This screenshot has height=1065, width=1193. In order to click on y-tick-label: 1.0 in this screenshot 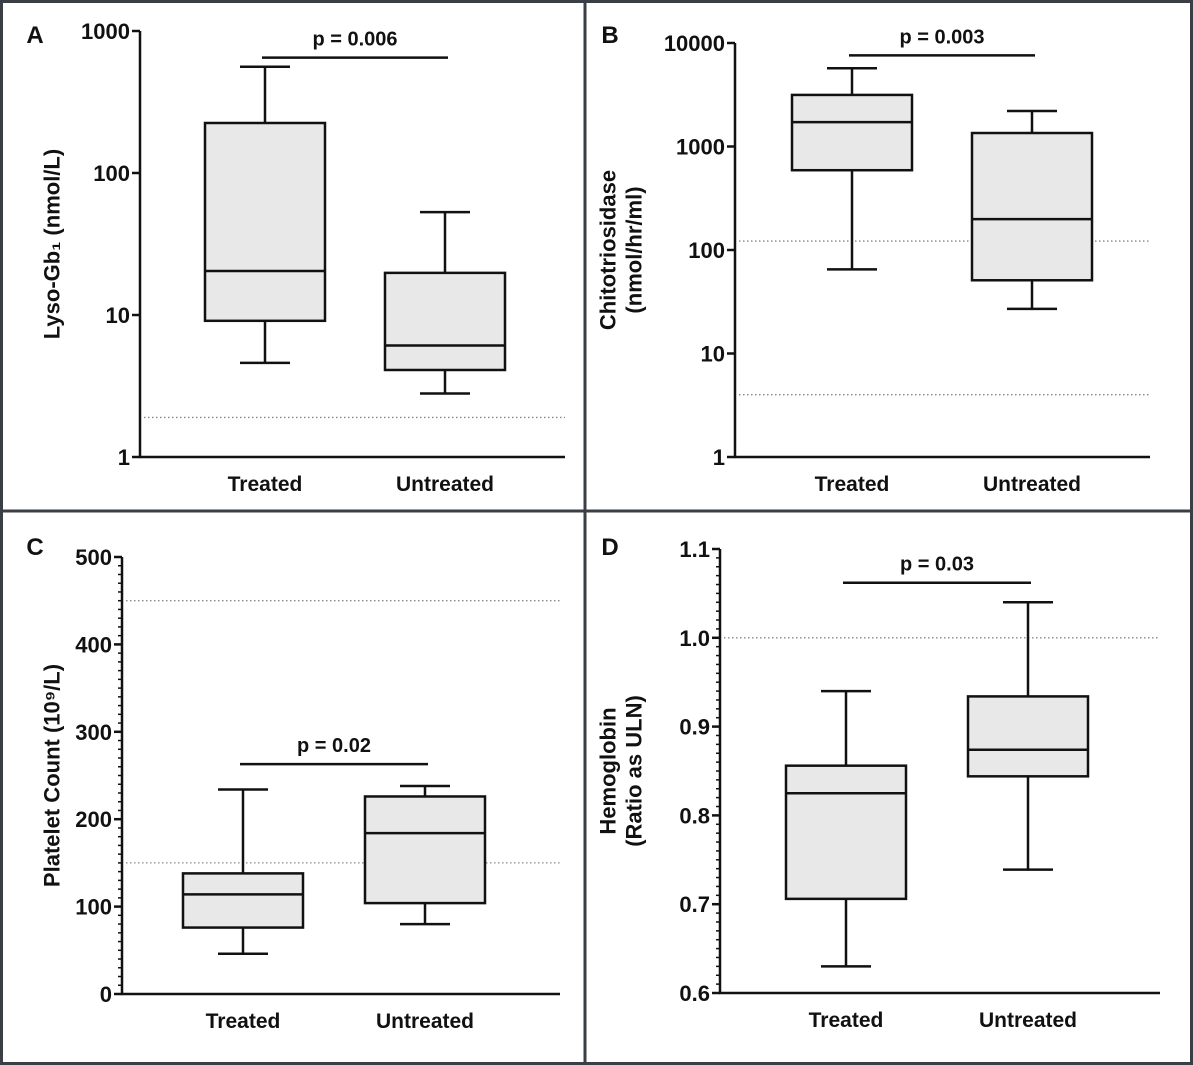, I will do `click(694, 638)`.